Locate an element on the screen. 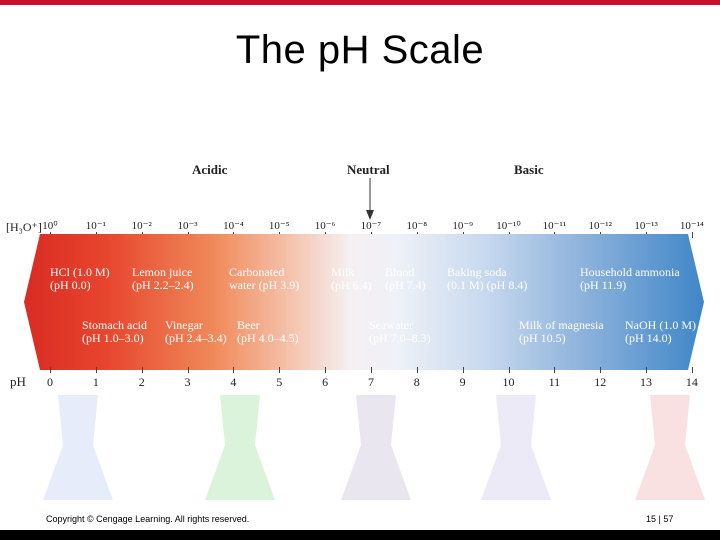 This screenshot has height=540, width=720. substance-household-ammonia: Household ammonia (pH 11.9) is located at coordinates (630, 278).